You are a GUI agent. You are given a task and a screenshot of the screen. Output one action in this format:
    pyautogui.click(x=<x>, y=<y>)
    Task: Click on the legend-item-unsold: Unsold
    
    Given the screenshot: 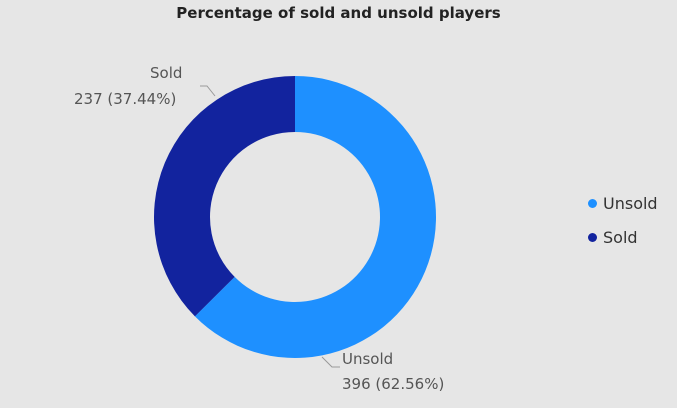 What is the action you would take?
    pyautogui.click(x=623, y=203)
    